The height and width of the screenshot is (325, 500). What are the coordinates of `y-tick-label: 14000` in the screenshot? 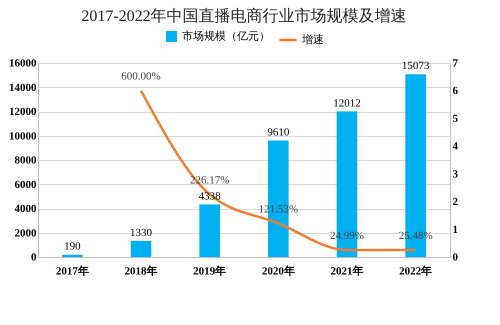 It's located at (23, 88).